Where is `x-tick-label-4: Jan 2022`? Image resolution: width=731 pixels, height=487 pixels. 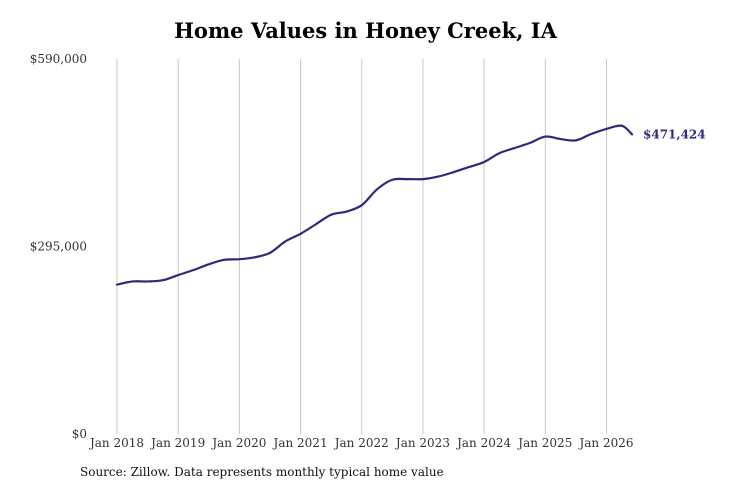
x-tick-label-4: Jan 2022 is located at coordinates (361, 443).